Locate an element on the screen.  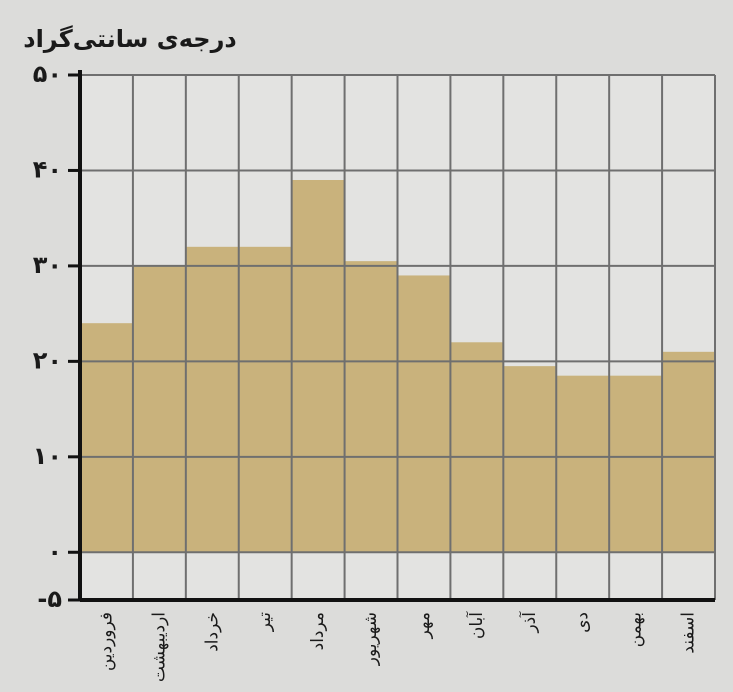
y-tick-label: ۱۰ is located at coordinates (47, 456).